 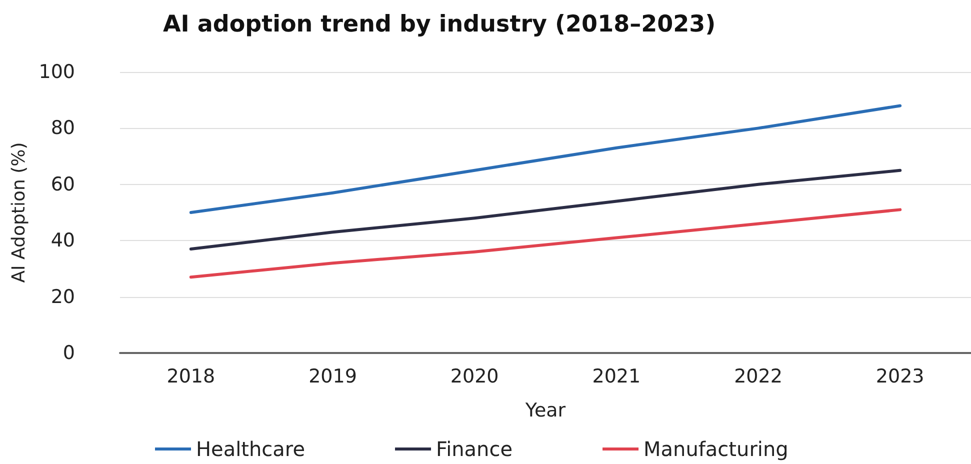 I want to click on y-tick-label: 60, so click(x=62, y=184).